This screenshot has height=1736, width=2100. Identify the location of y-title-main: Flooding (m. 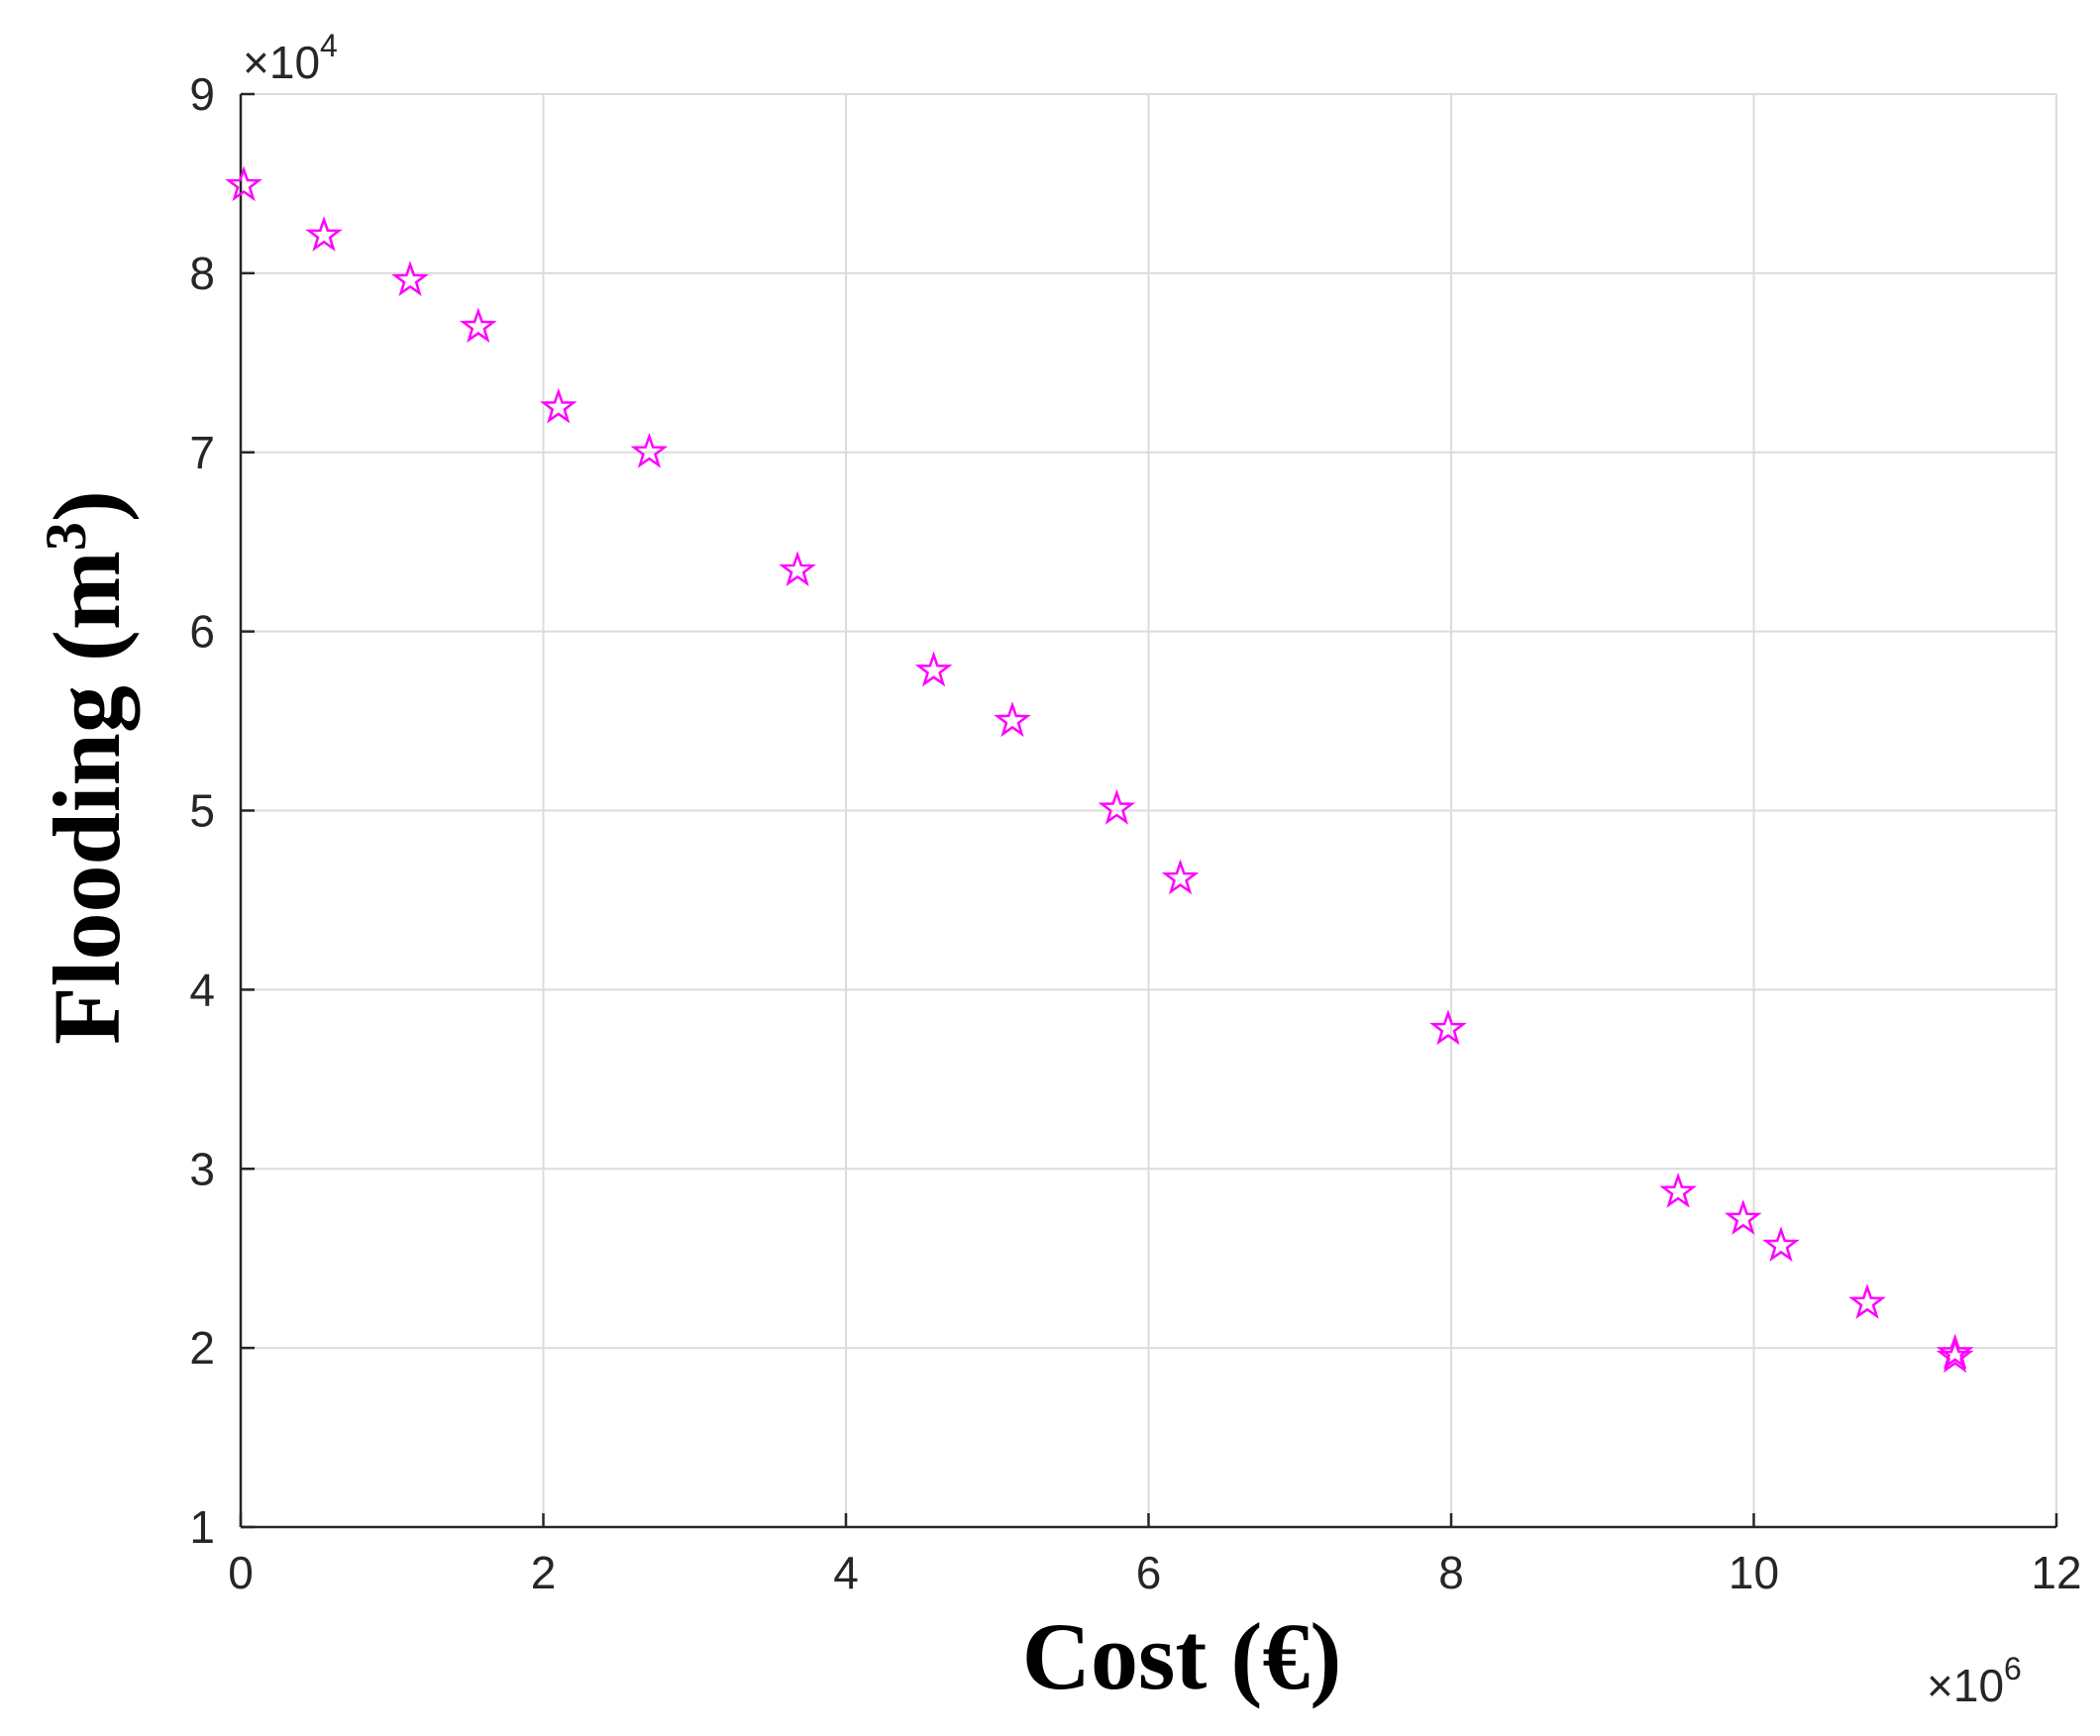
(87, 798).